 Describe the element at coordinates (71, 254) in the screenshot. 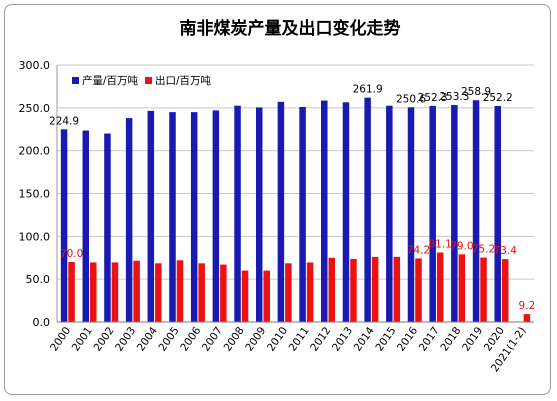

I see `data-label: 70.0` at that location.